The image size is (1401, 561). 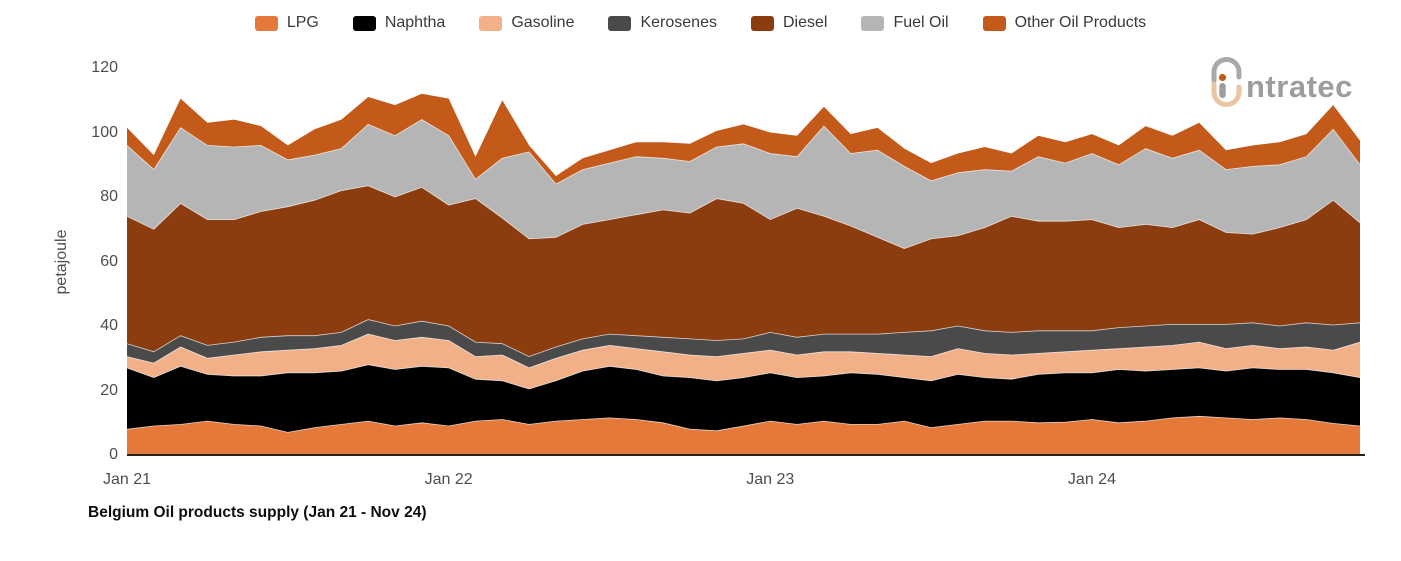 I want to click on legend-label: Fuel Oil, so click(x=921, y=22).